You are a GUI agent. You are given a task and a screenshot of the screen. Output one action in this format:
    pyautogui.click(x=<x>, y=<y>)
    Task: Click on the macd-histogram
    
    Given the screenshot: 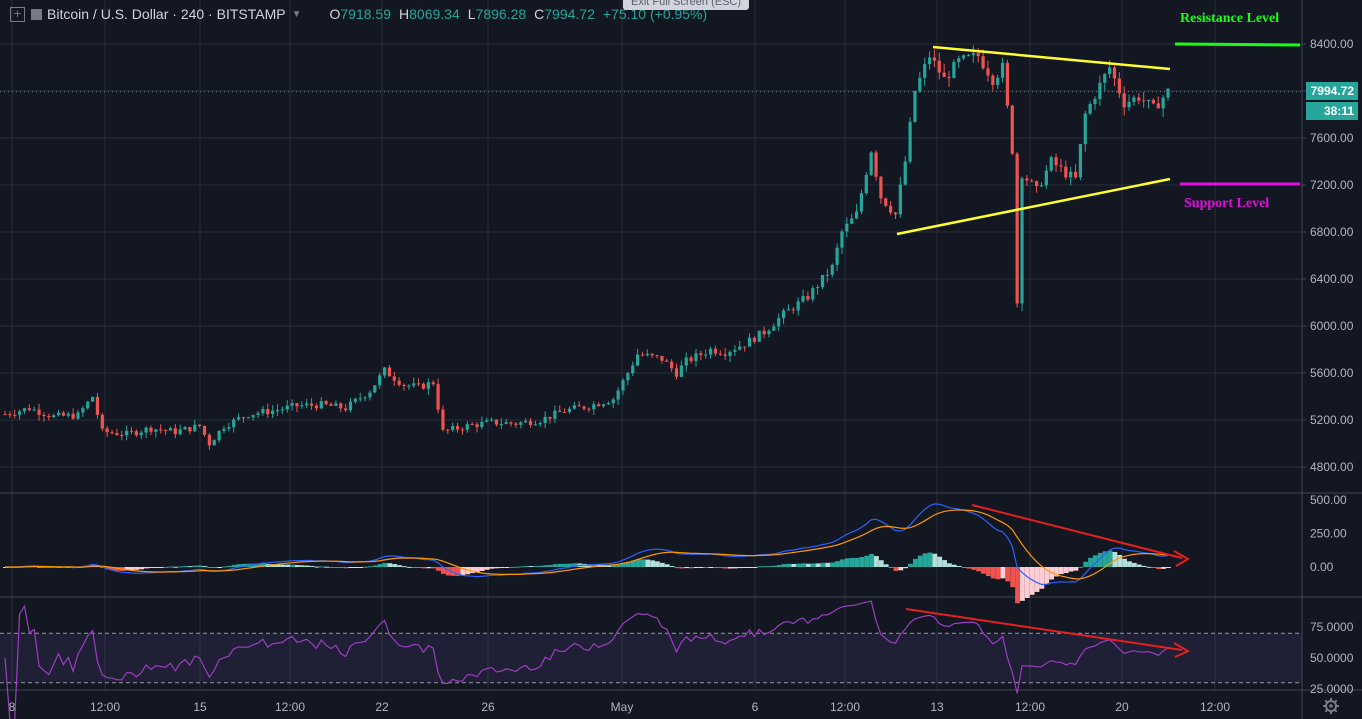 What is the action you would take?
    pyautogui.click(x=587, y=577)
    